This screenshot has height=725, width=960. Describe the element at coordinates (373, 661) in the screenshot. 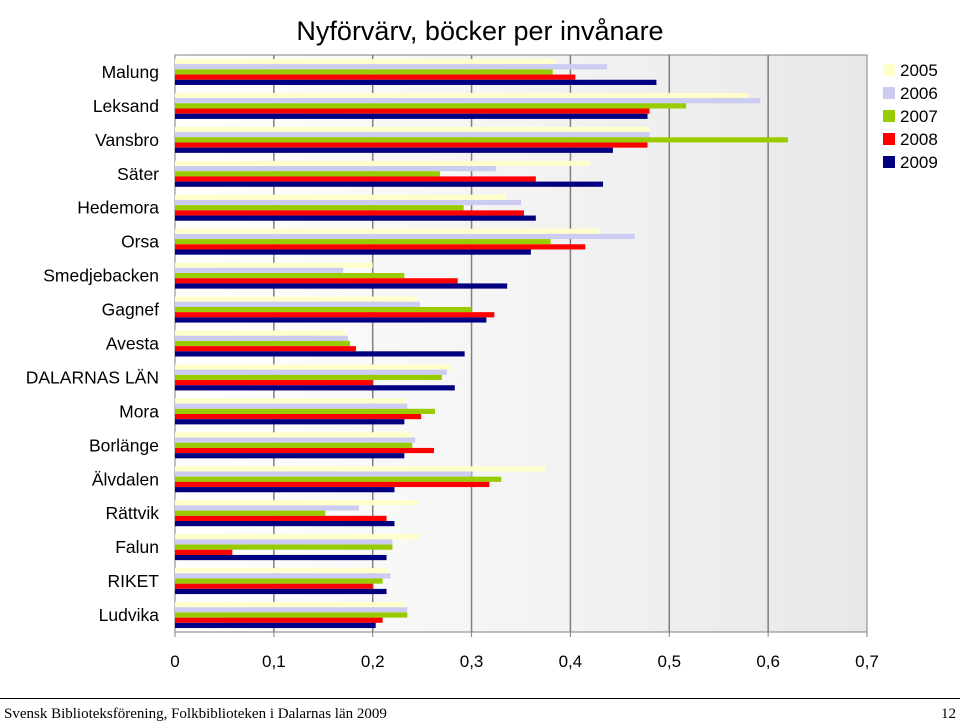

I see `x-tick-label: 0,2` at that location.